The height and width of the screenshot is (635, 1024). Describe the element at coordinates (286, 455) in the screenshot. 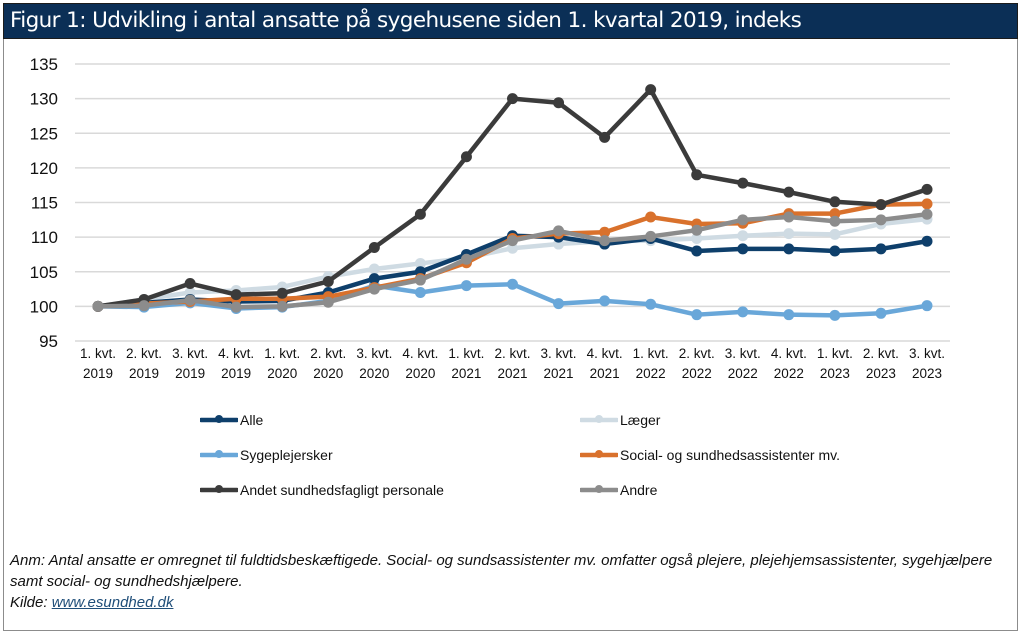

I see `legend-label: Sygeplejersker` at that location.